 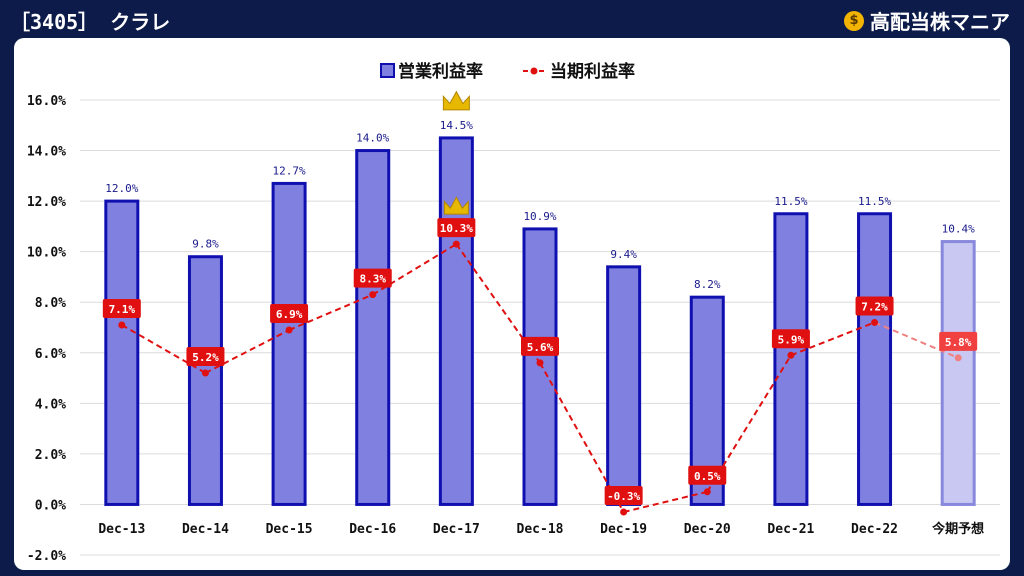 What do you see at coordinates (121, 529) in the screenshot?
I see `x-tick-label: Dec-13` at bounding box center [121, 529].